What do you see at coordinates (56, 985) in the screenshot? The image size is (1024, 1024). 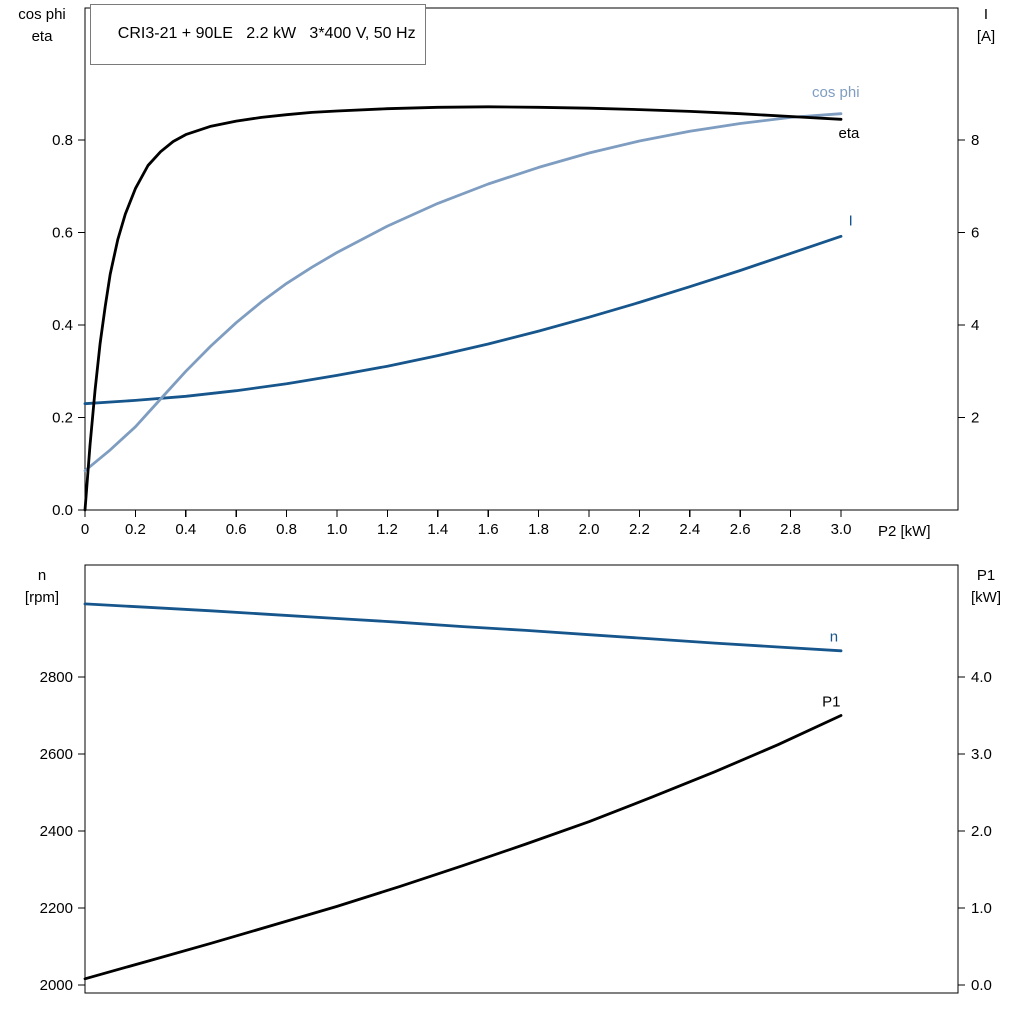 I see `left-axis-tick-label: 2000` at bounding box center [56, 985].